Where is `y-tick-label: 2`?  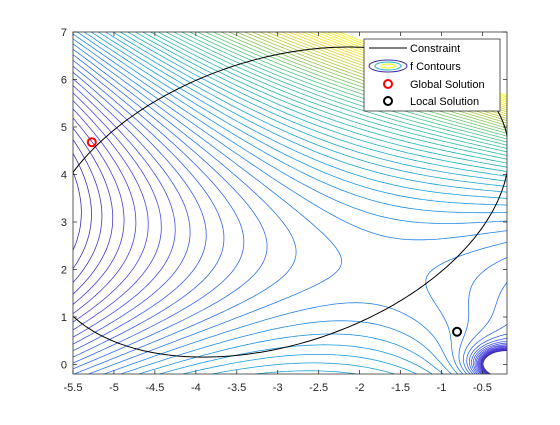
y-tick-label: 2 is located at coordinates (64, 271).